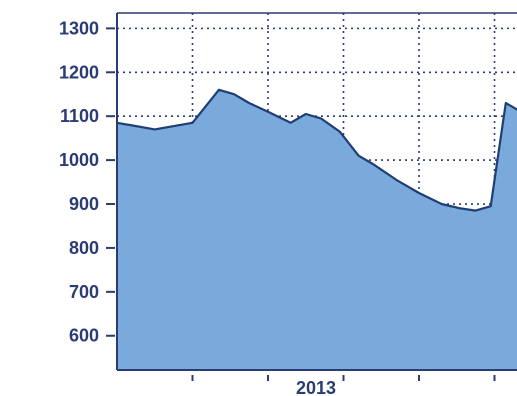 This screenshot has width=517, height=396. I want to click on y-tick-label-1300: 1300, so click(79, 28).